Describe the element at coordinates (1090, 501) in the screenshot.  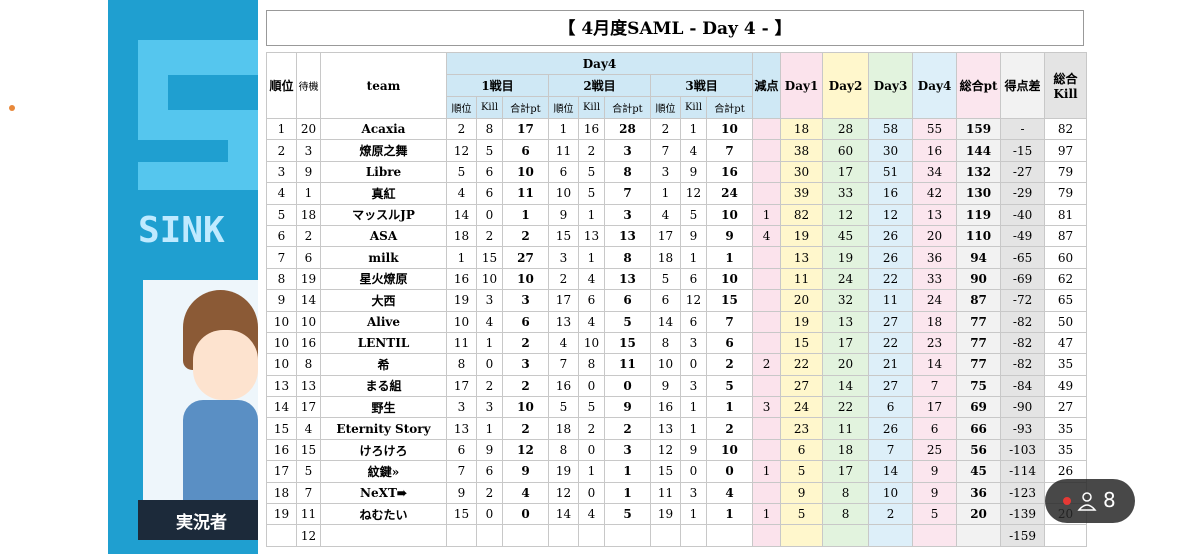
I see `viewer-pill: 8` at that location.